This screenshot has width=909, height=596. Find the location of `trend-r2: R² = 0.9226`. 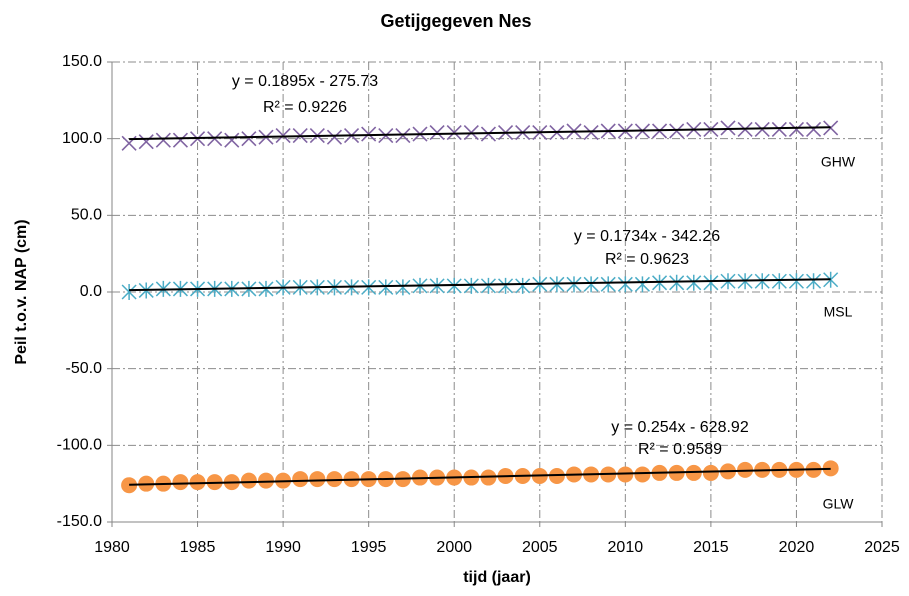

trend-r2: R² = 0.9226 is located at coordinates (305, 107).